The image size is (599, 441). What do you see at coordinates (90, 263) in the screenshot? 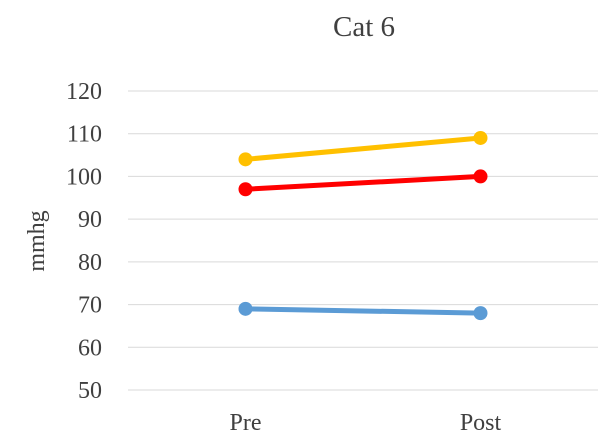
I see `y-tick-label-80: 80` at bounding box center [90, 263].